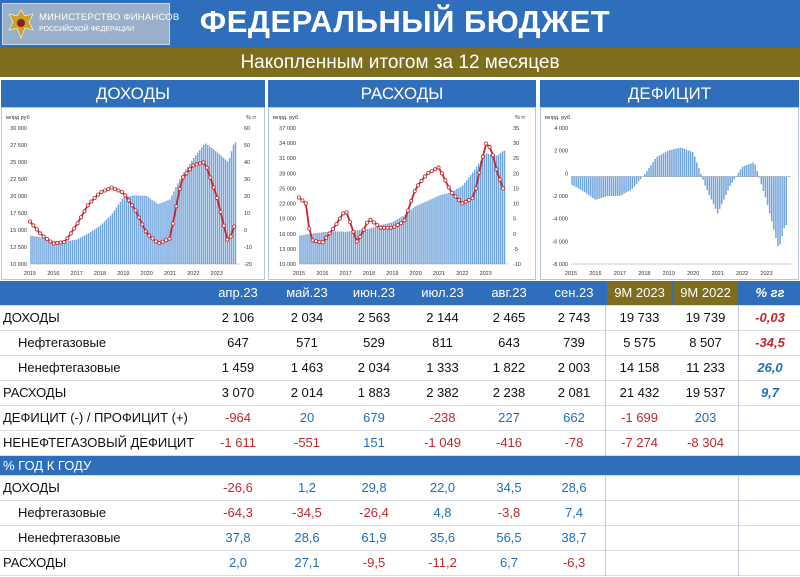 This screenshot has width=800, height=577. Describe the element at coordinates (245, 231) in the screenshot. I see `y2-tick-label: 0` at that location.